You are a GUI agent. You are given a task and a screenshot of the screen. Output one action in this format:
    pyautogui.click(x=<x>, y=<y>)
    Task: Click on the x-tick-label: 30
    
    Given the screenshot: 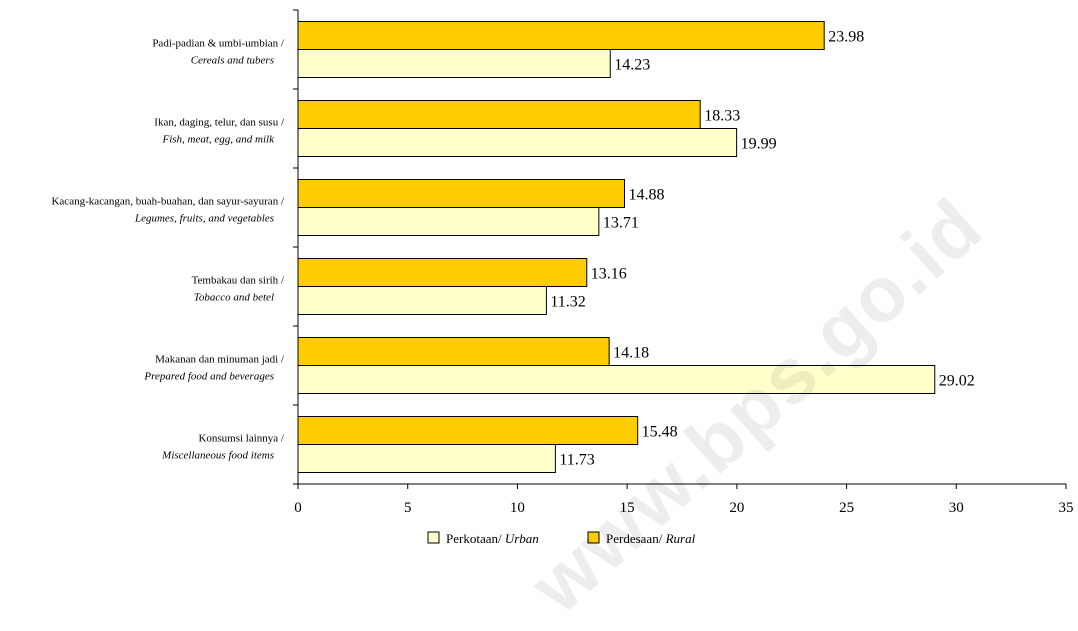 What is the action you would take?
    pyautogui.click(x=956, y=508)
    